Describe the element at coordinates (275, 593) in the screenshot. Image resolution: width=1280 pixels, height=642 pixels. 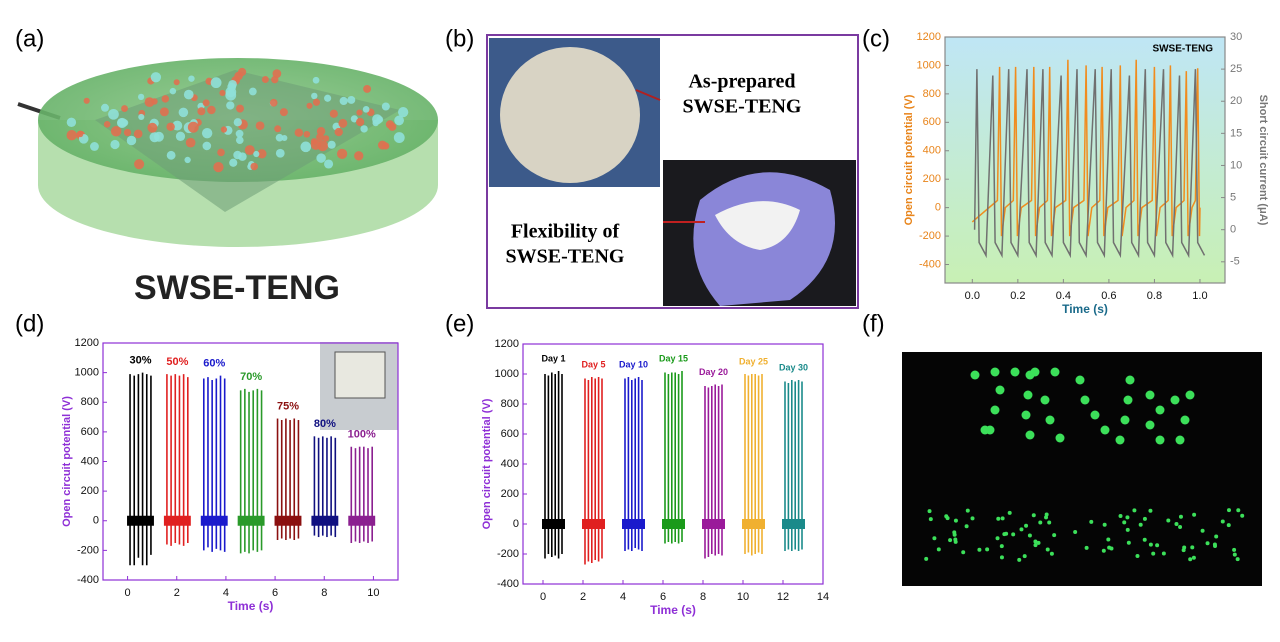
I see `x-tick-label: 6` at that location.